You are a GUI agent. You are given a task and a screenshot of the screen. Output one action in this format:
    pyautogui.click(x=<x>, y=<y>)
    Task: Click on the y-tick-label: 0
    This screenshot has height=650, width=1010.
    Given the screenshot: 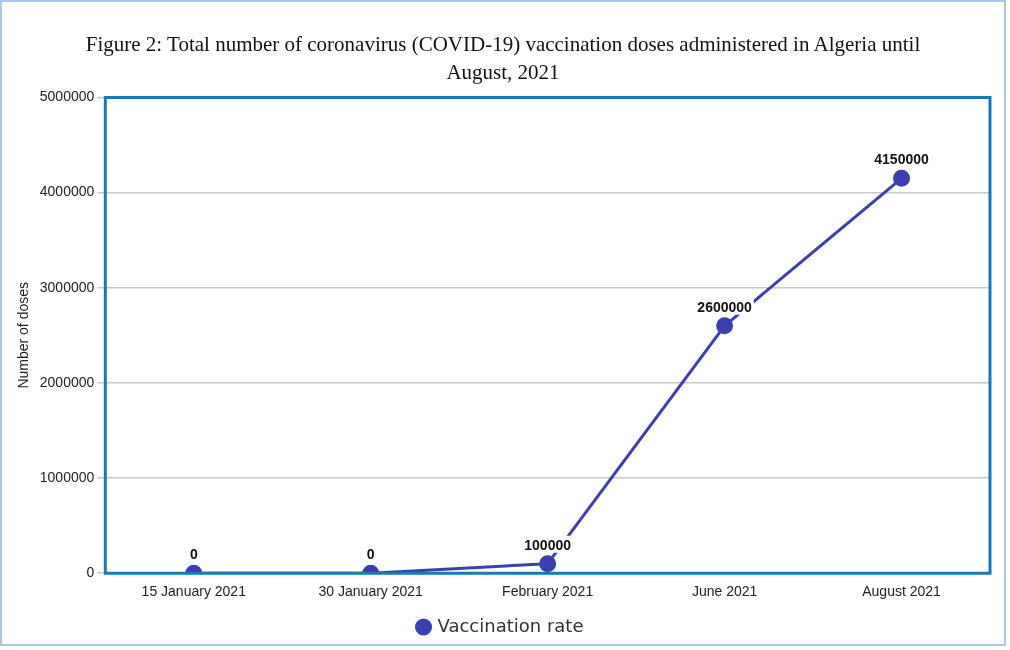 What is the action you would take?
    pyautogui.click(x=90, y=572)
    